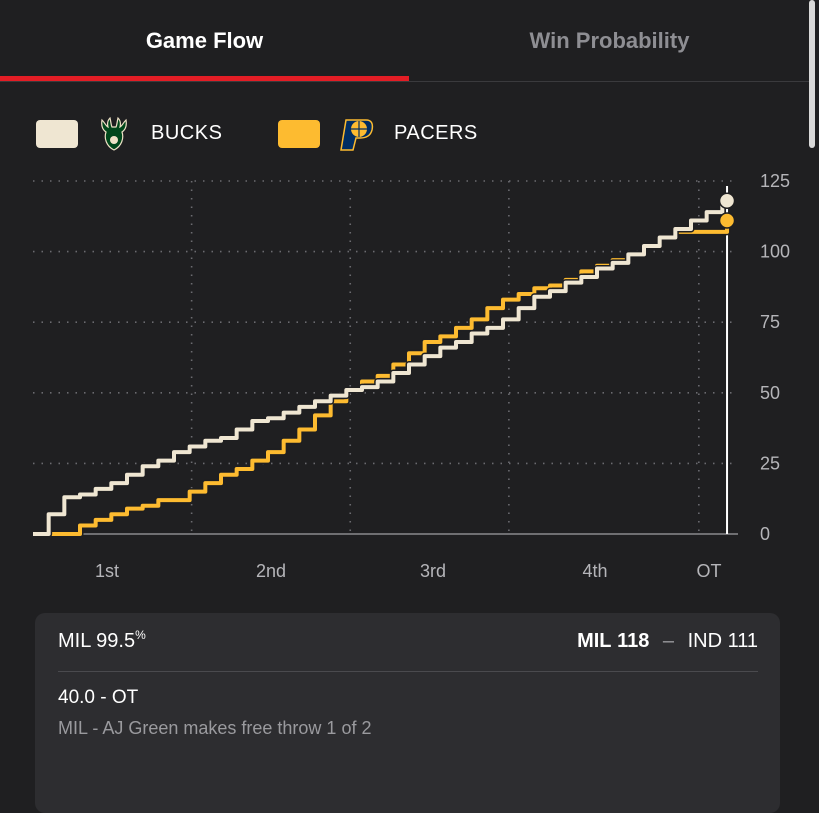 The width and height of the screenshot is (819, 813). Describe the element at coordinates (187, 133) in the screenshot. I see `bucks-legend-label: BUCKS` at that location.